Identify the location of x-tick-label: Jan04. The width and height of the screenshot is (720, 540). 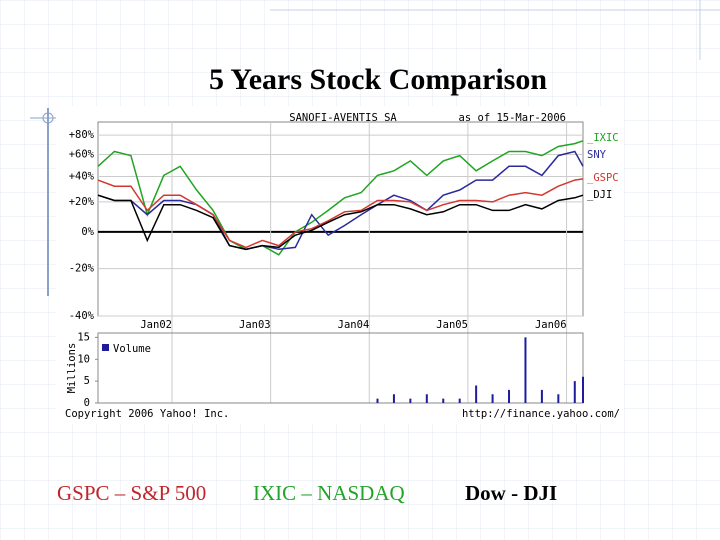
(354, 325).